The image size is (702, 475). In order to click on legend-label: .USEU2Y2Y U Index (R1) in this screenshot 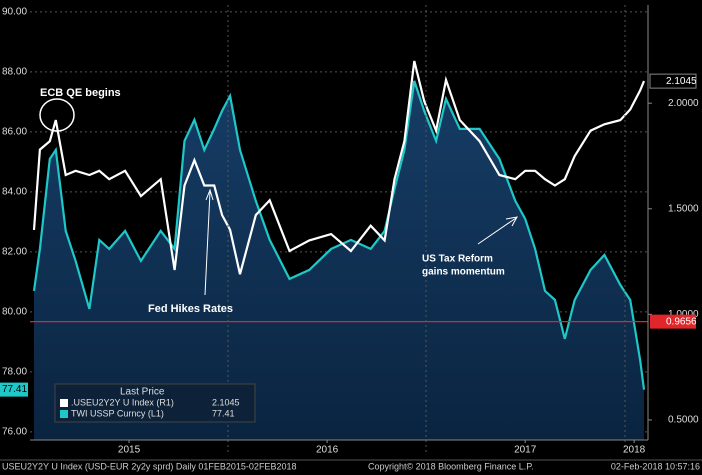, I will do `click(122, 402)`.